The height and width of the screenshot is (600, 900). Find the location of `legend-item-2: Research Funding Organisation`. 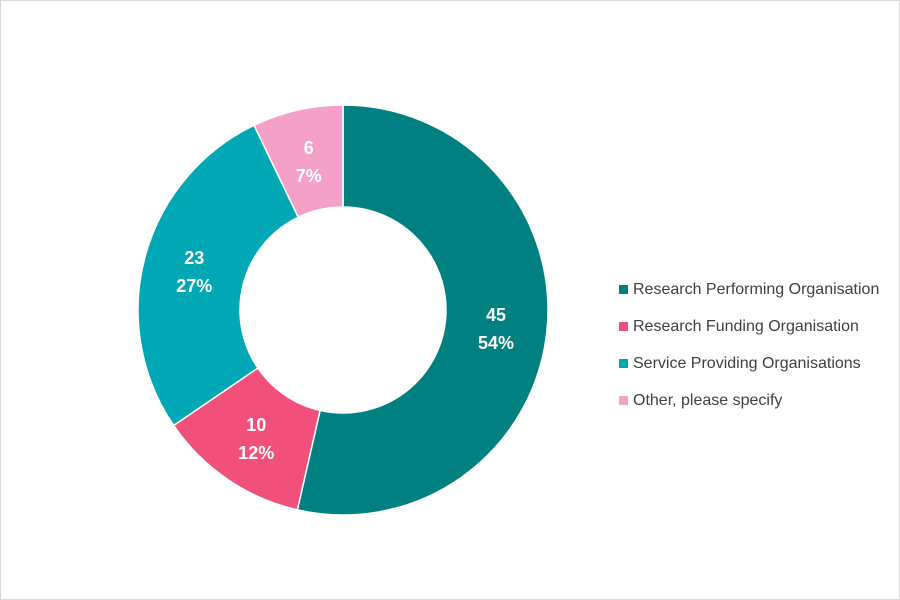

legend-item-2: Research Funding Organisation is located at coordinates (749, 326).